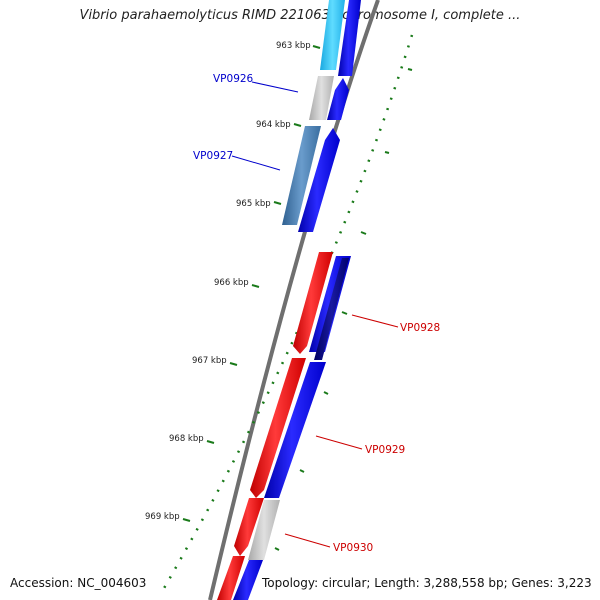 This screenshot has width=600, height=600. I want to click on tick-label: 966 kbp, so click(231, 283).